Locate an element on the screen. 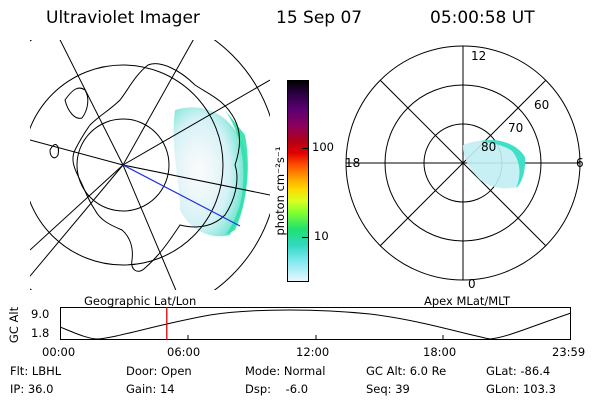  glat-readout: GLat: -86.4 is located at coordinates (518, 371).